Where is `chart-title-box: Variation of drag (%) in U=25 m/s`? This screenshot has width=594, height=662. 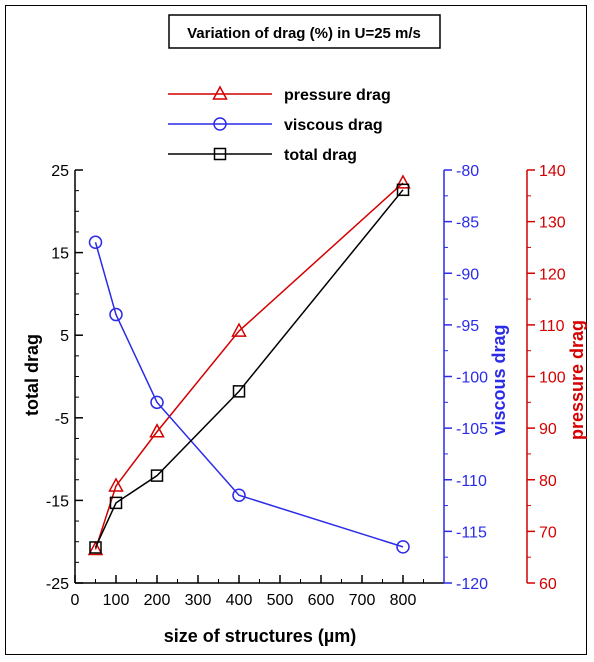 chart-title-box: Variation of drag (%) in U=25 m/s is located at coordinates (304, 31).